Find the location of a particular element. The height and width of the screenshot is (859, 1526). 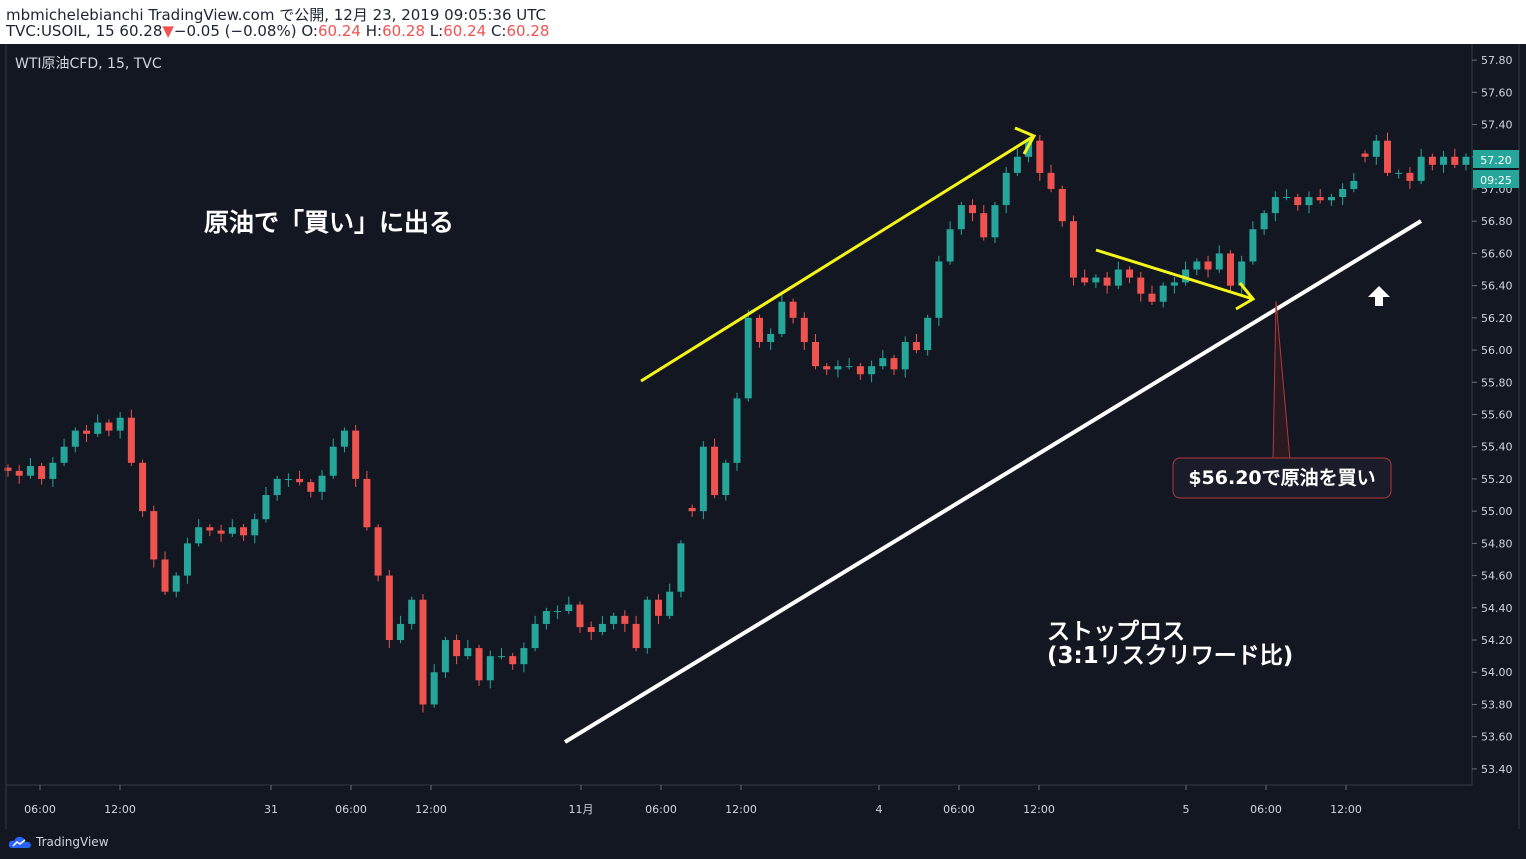

down-arrow-icon: ▼ is located at coordinates (168, 31).